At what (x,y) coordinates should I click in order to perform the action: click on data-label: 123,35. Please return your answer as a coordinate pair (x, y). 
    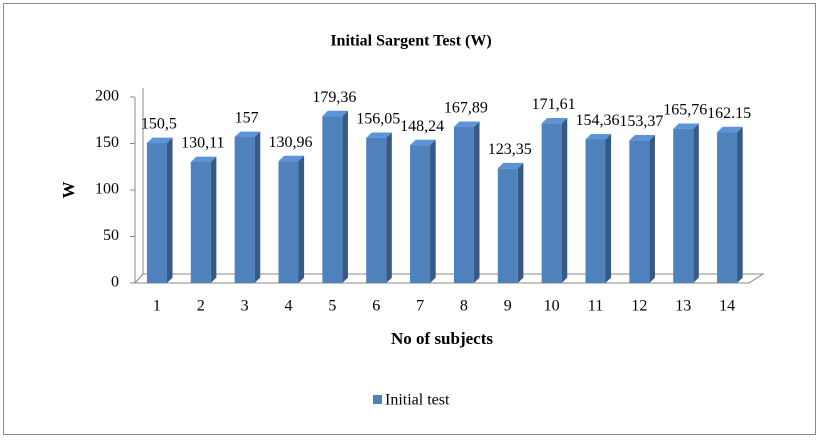
    Looking at the image, I should click on (510, 149).